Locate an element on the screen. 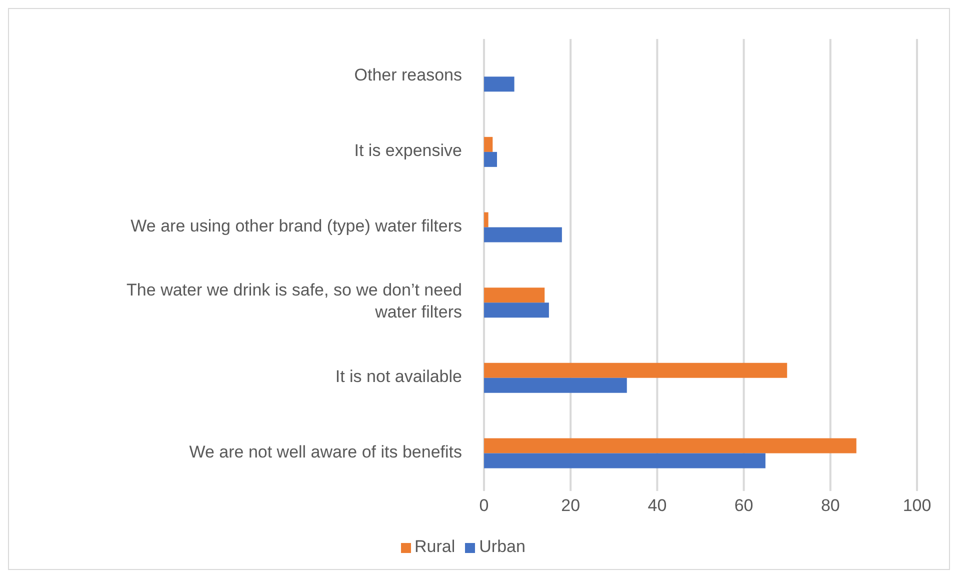  y-tick-label: The water we drink is safe, so we don’t need water filters is located at coordinates (294, 301).